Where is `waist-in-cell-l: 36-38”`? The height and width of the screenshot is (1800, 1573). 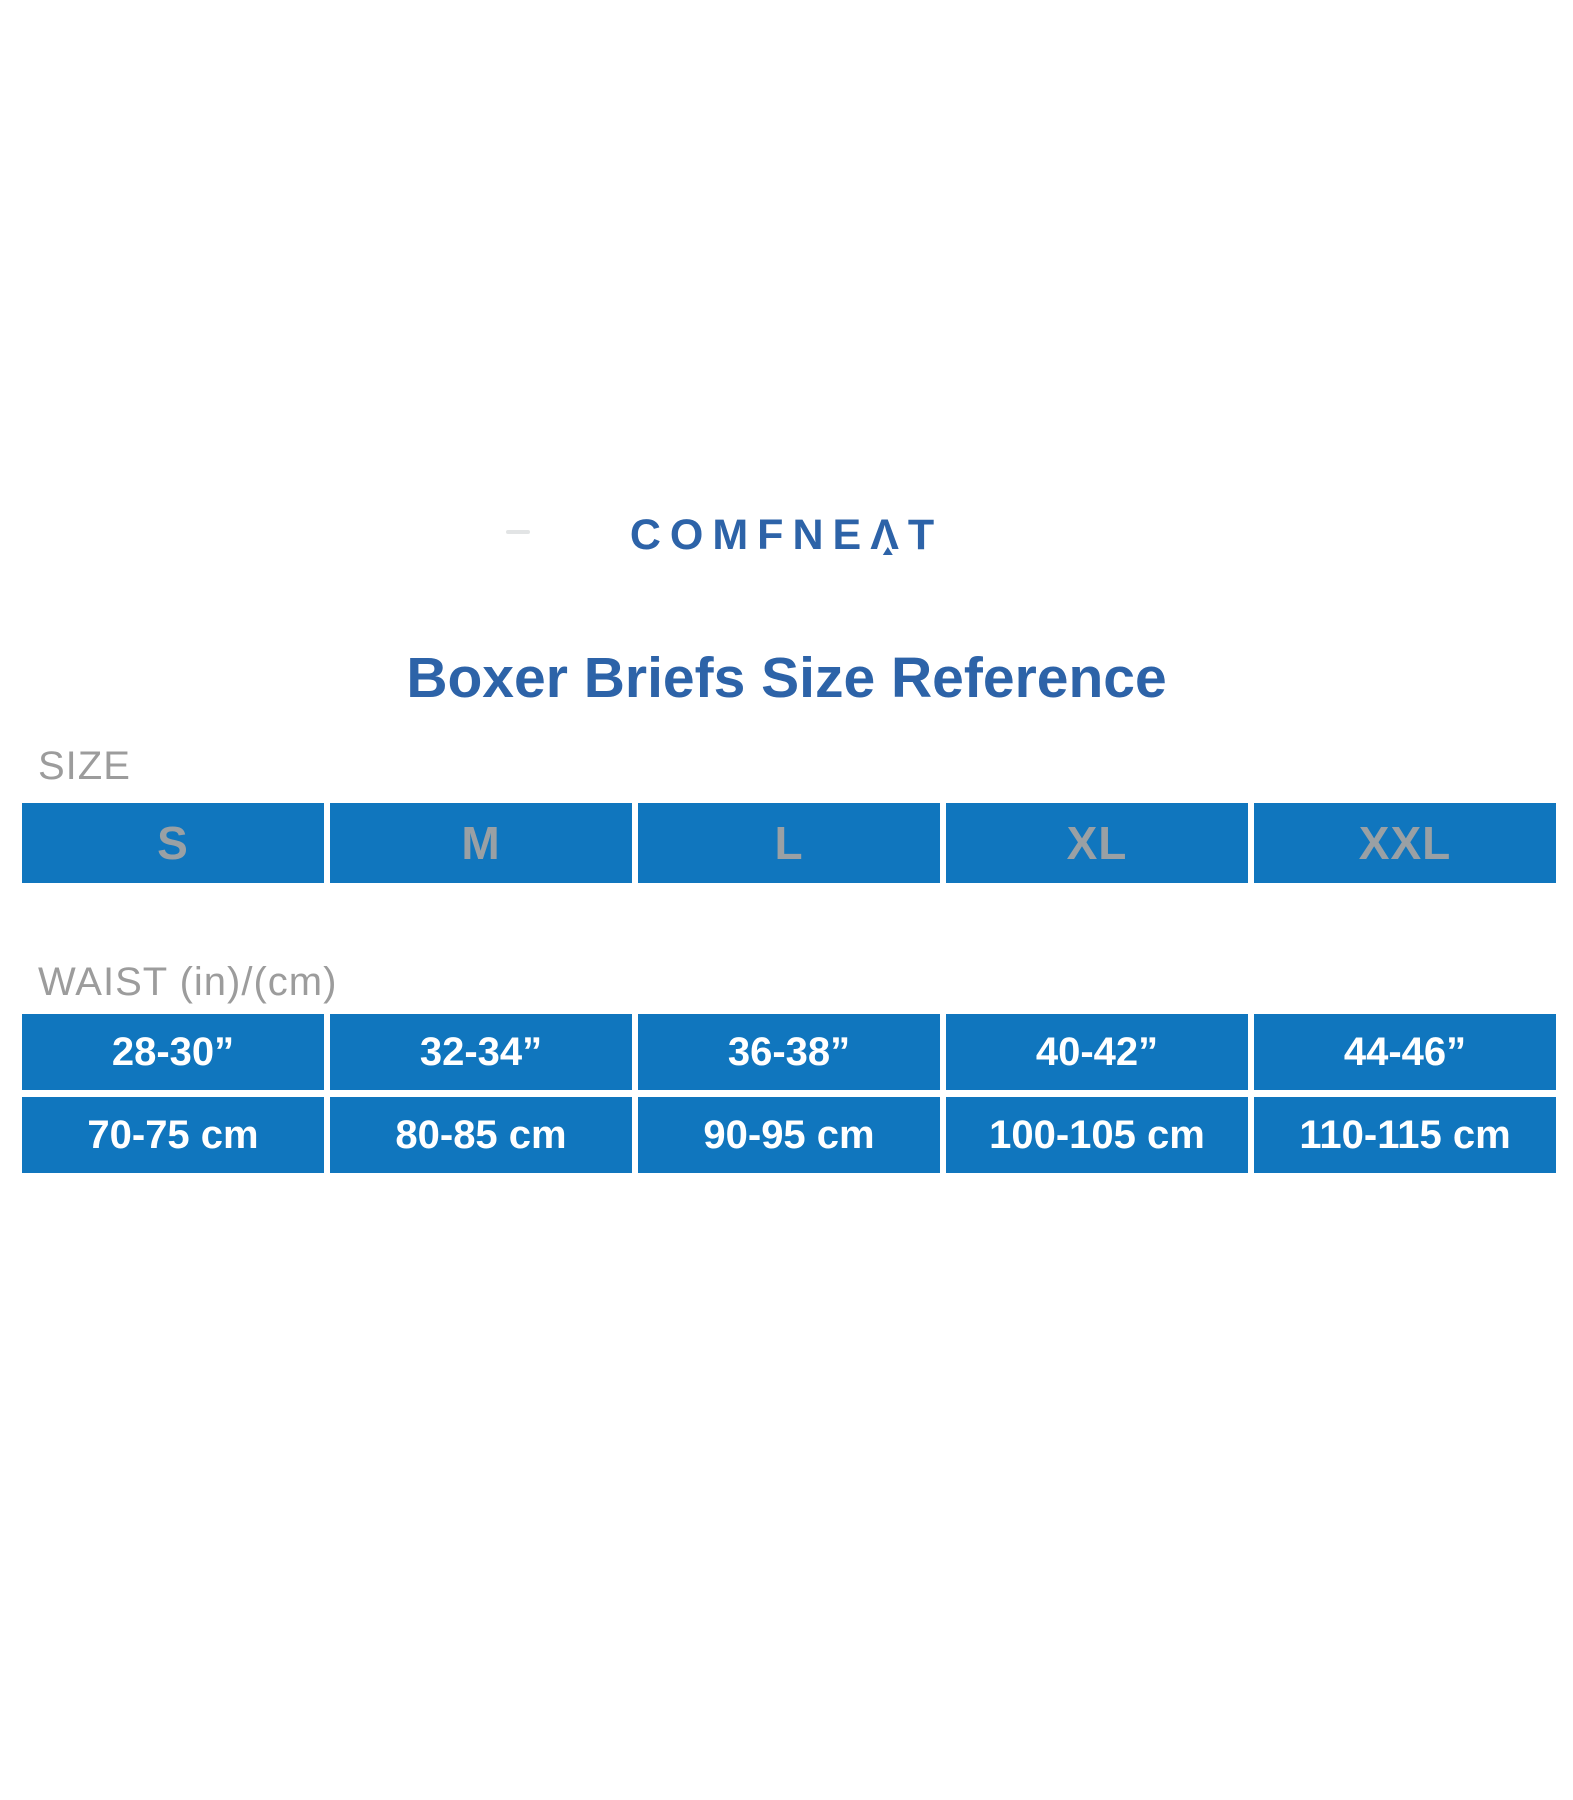 waist-in-cell-l: 36-38” is located at coordinates (789, 1052).